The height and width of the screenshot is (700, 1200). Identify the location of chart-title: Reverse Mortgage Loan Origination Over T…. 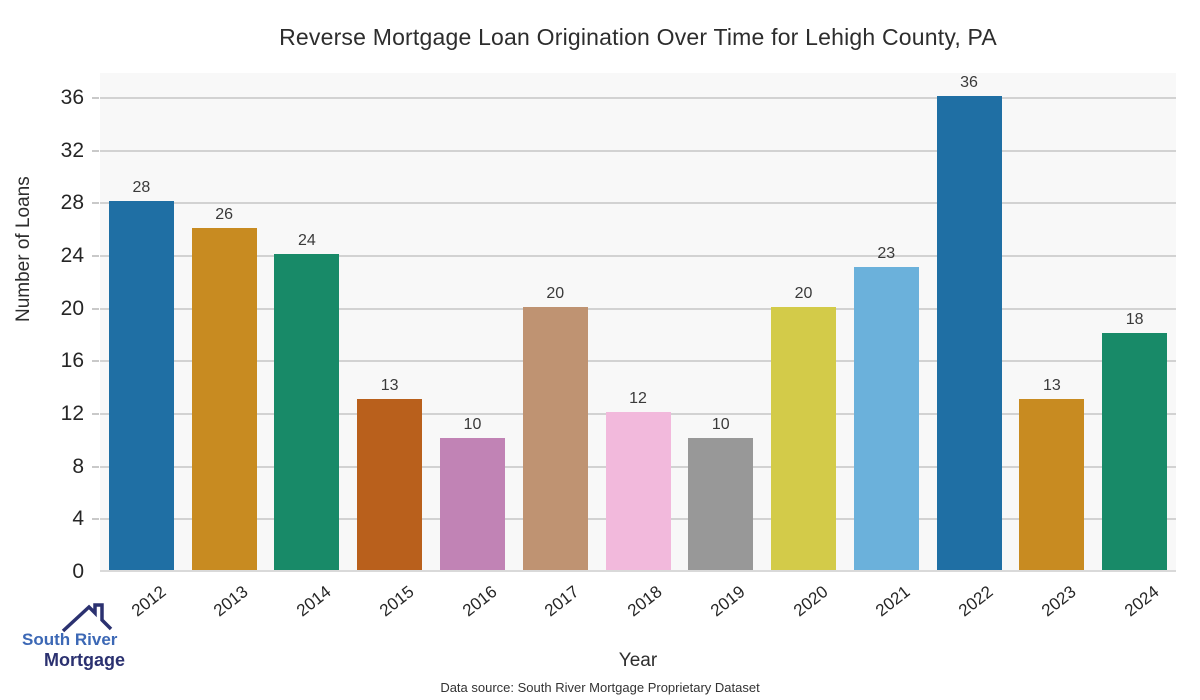
(638, 37).